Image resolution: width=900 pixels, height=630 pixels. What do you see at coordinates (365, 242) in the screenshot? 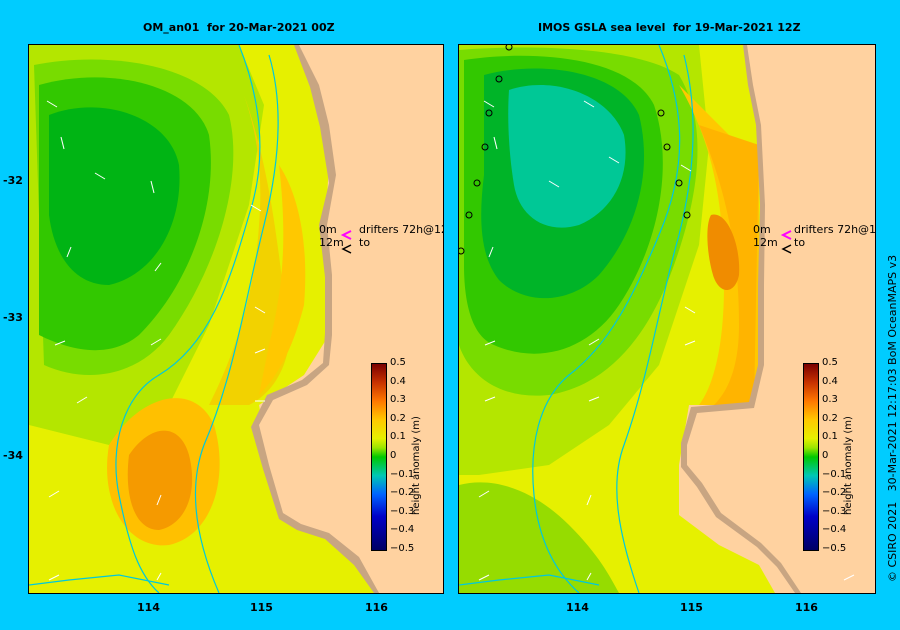
I see `left-legend-label2: to` at bounding box center [365, 242].